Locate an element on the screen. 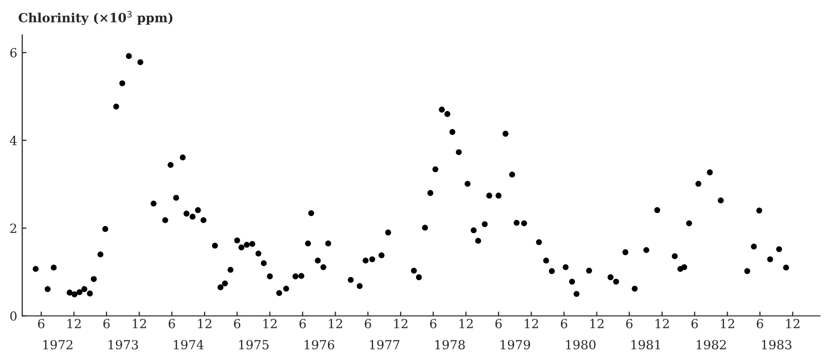 Image resolution: width=824 pixels, height=361 pixels. y-tick-label: 4 is located at coordinates (13, 141).